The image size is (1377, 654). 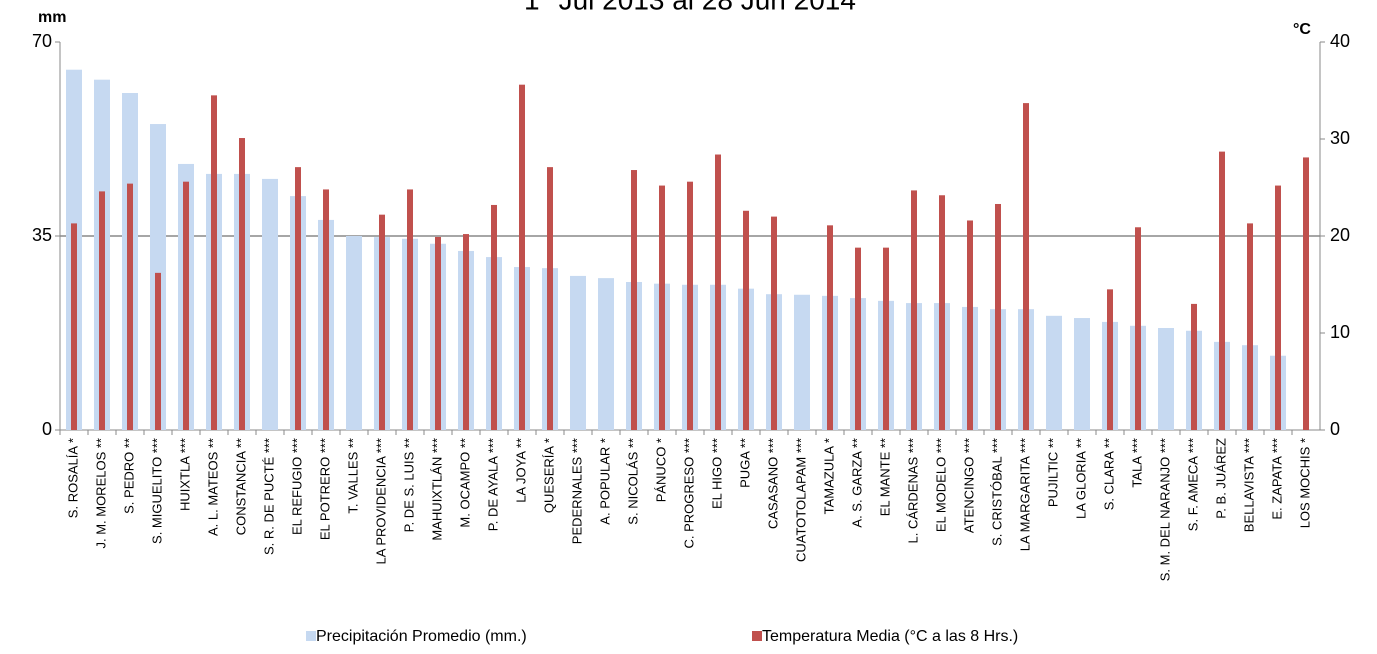 I want to click on x-tick-label: LA MARGARITA ***, so click(x=1024, y=494).